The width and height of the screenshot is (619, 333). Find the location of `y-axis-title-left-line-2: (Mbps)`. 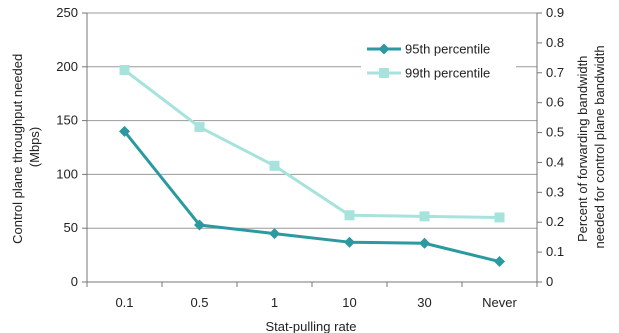

y-axis-title-left-line-2: (Mbps) is located at coordinates (34, 147).